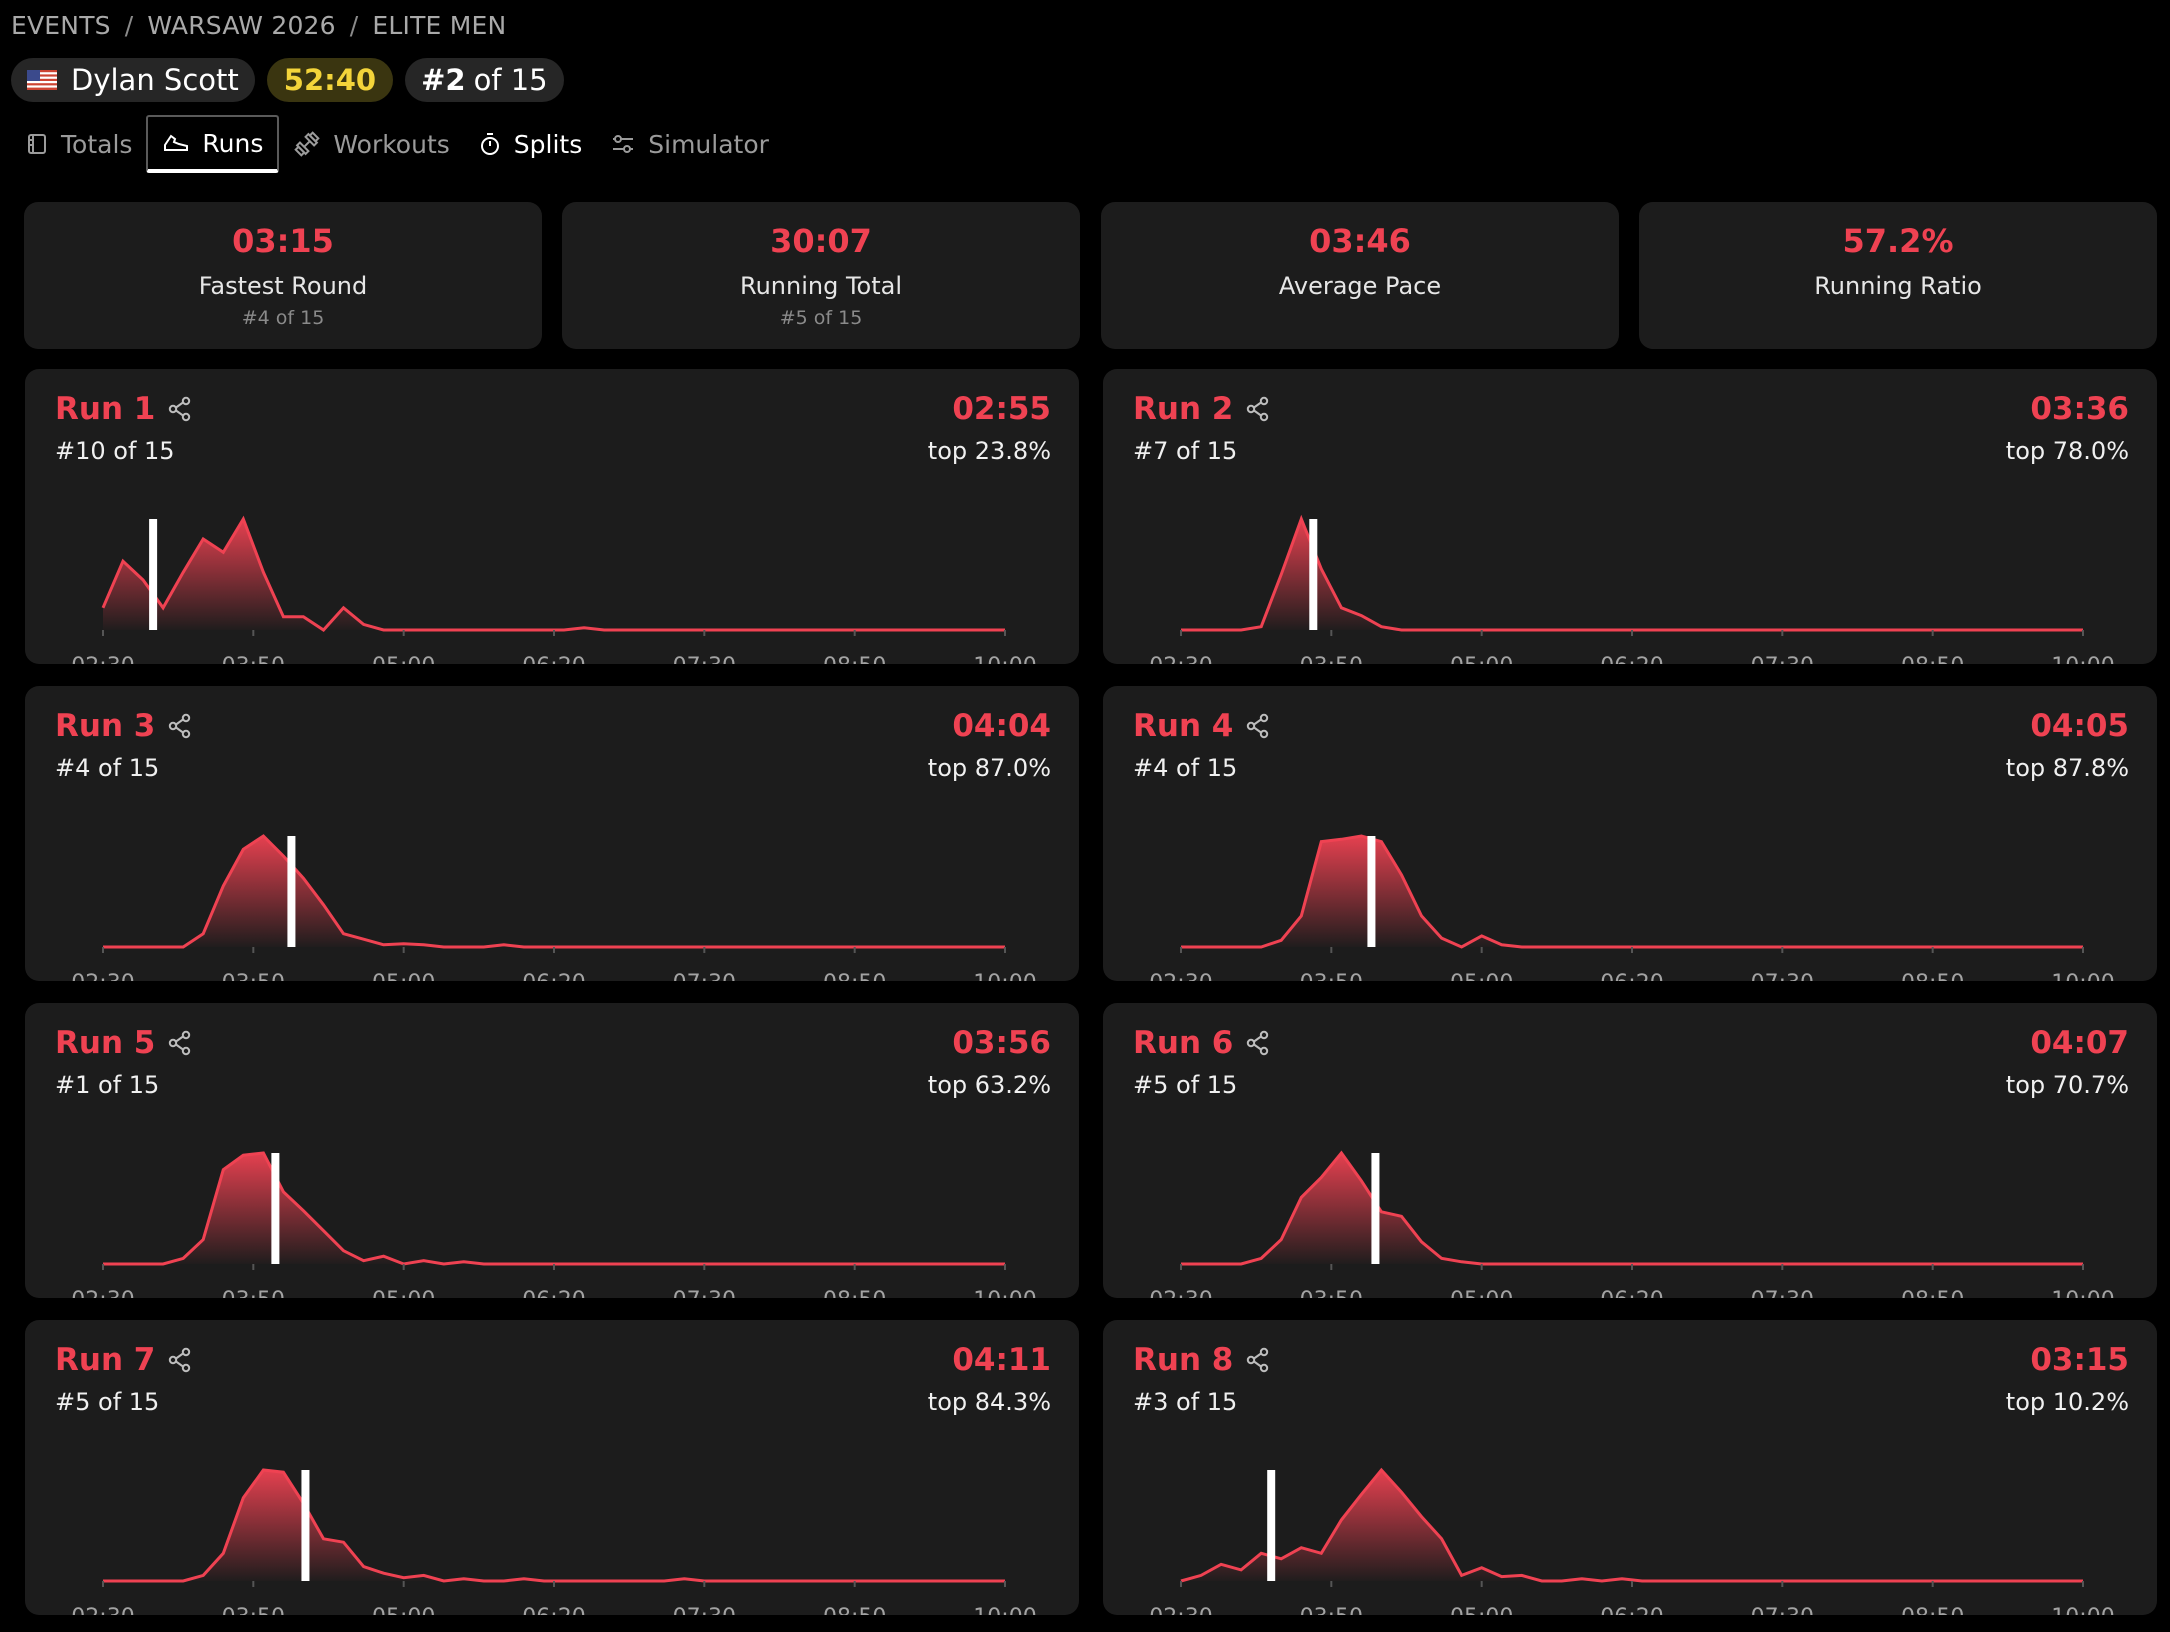  Describe the element at coordinates (2067, 1085) in the screenshot. I see `run-percentile: top 70.7%` at that location.